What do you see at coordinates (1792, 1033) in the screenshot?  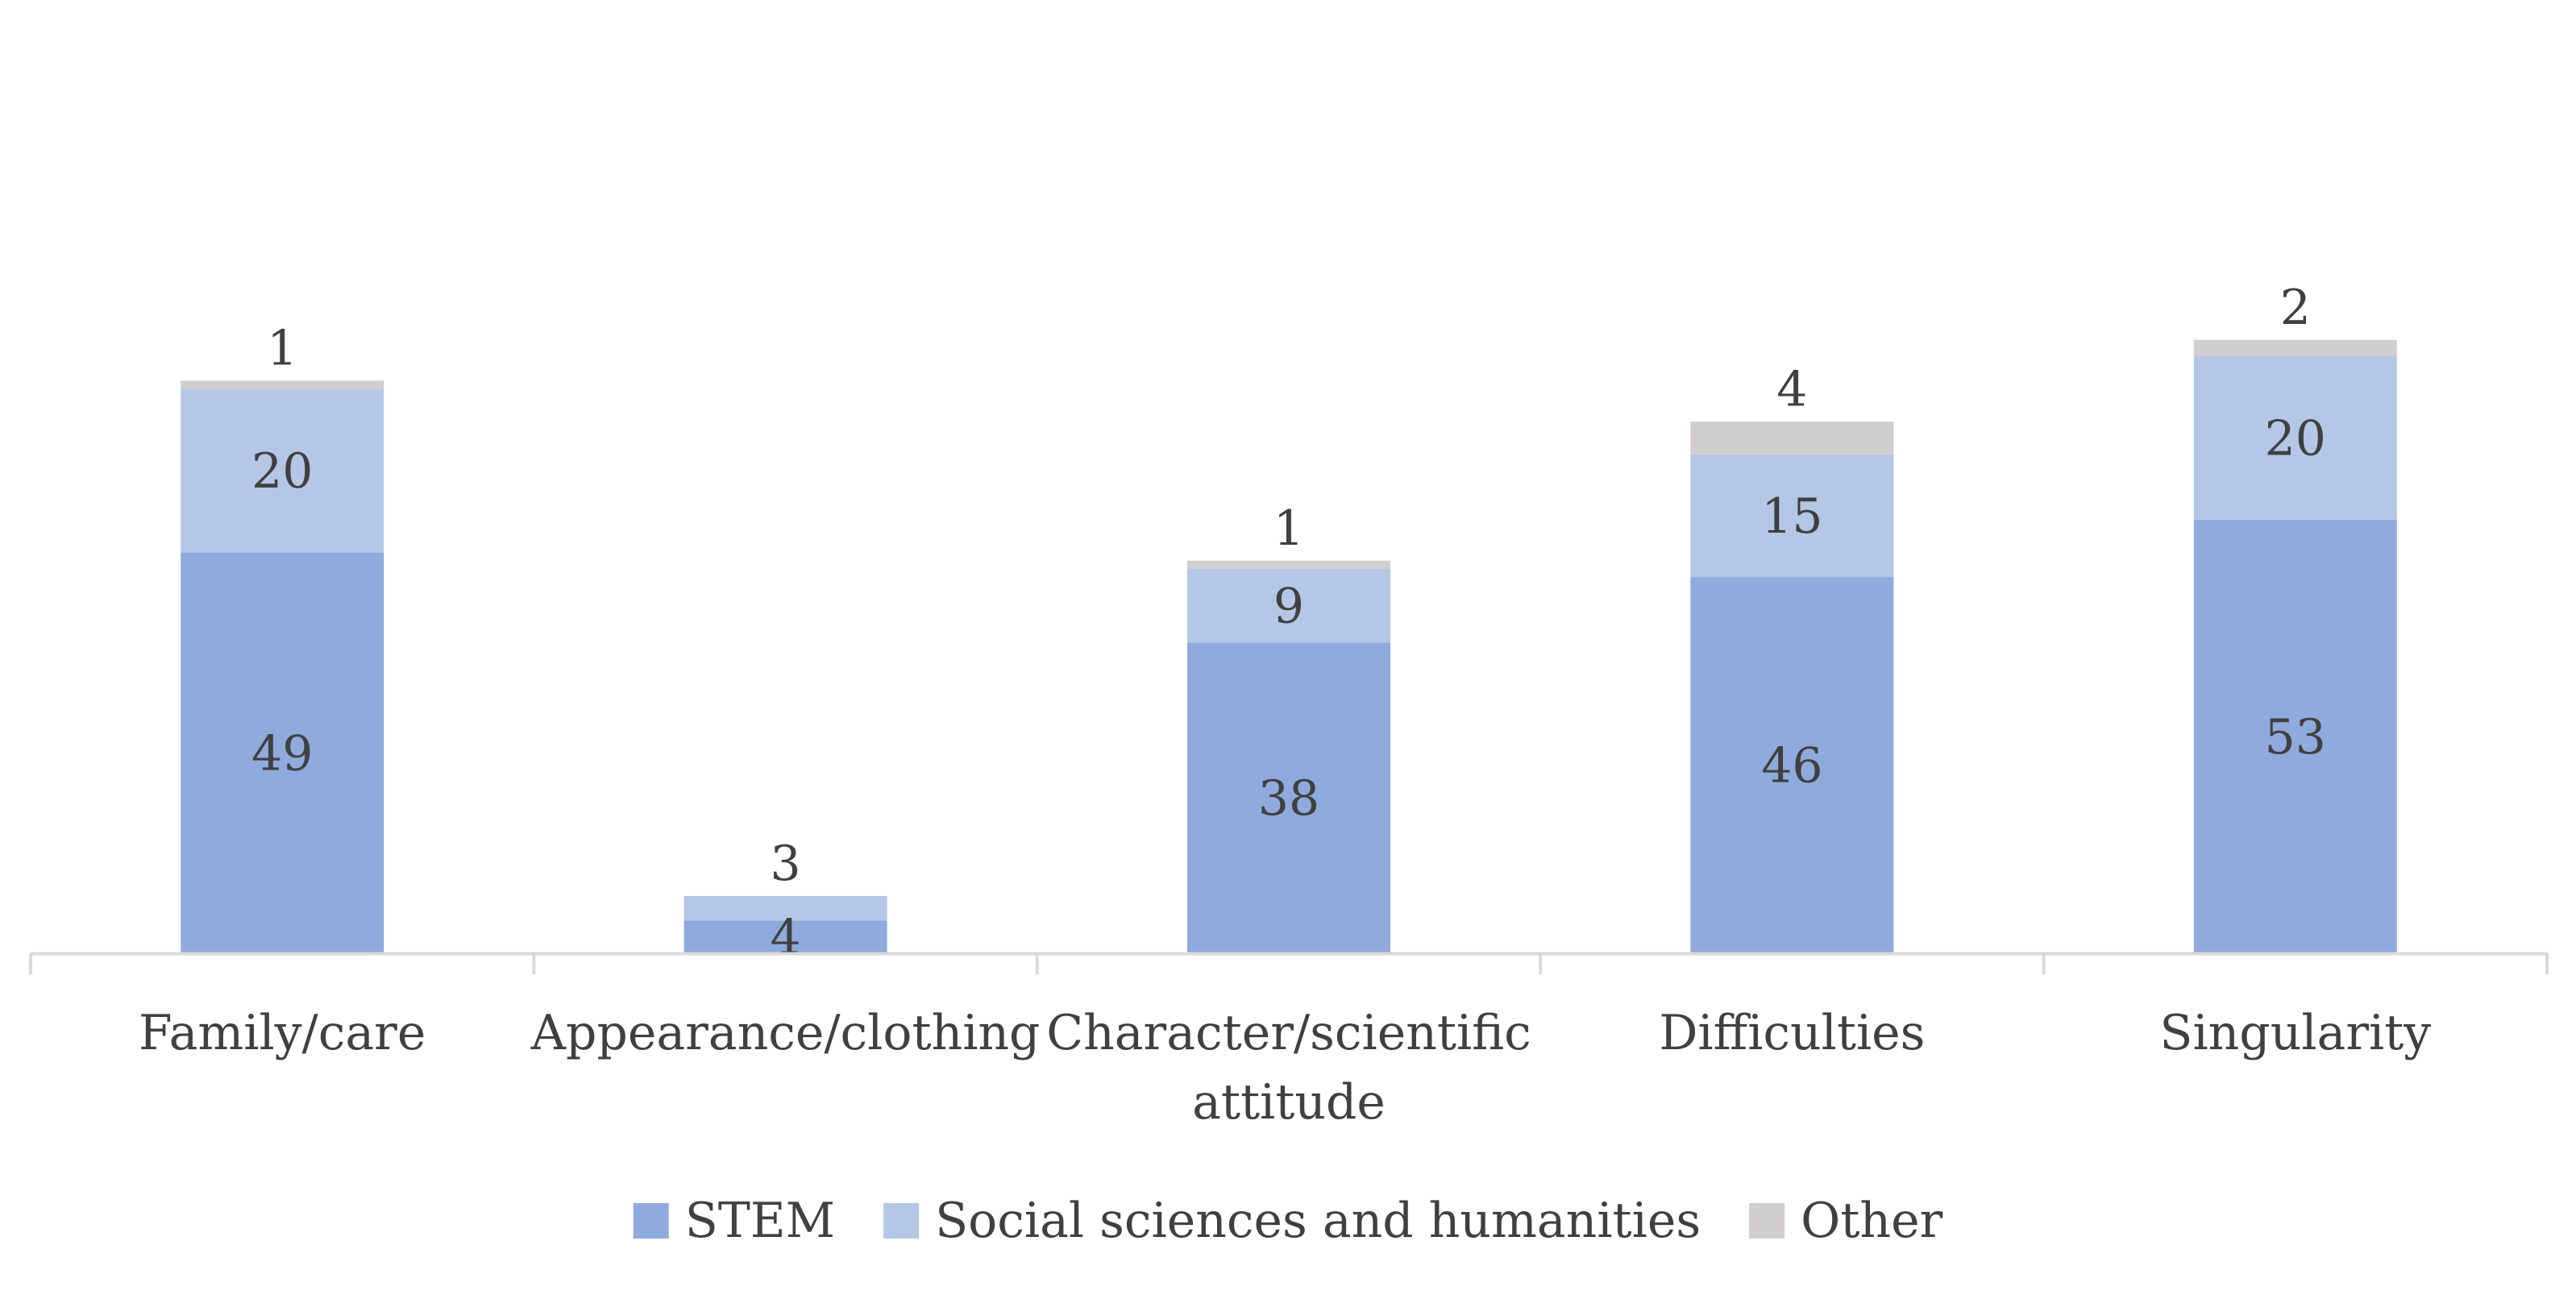 I see `category-label-difficulties: Difficulties` at bounding box center [1792, 1033].